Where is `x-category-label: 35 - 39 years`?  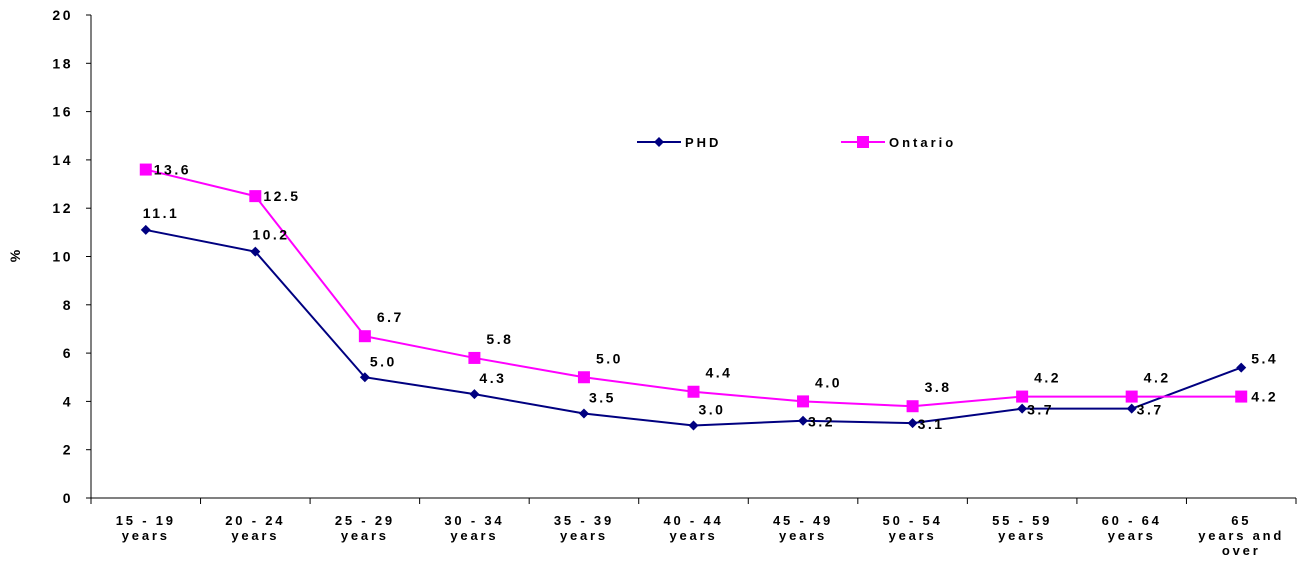
x-category-label: 35 - 39 years is located at coordinates (584, 528).